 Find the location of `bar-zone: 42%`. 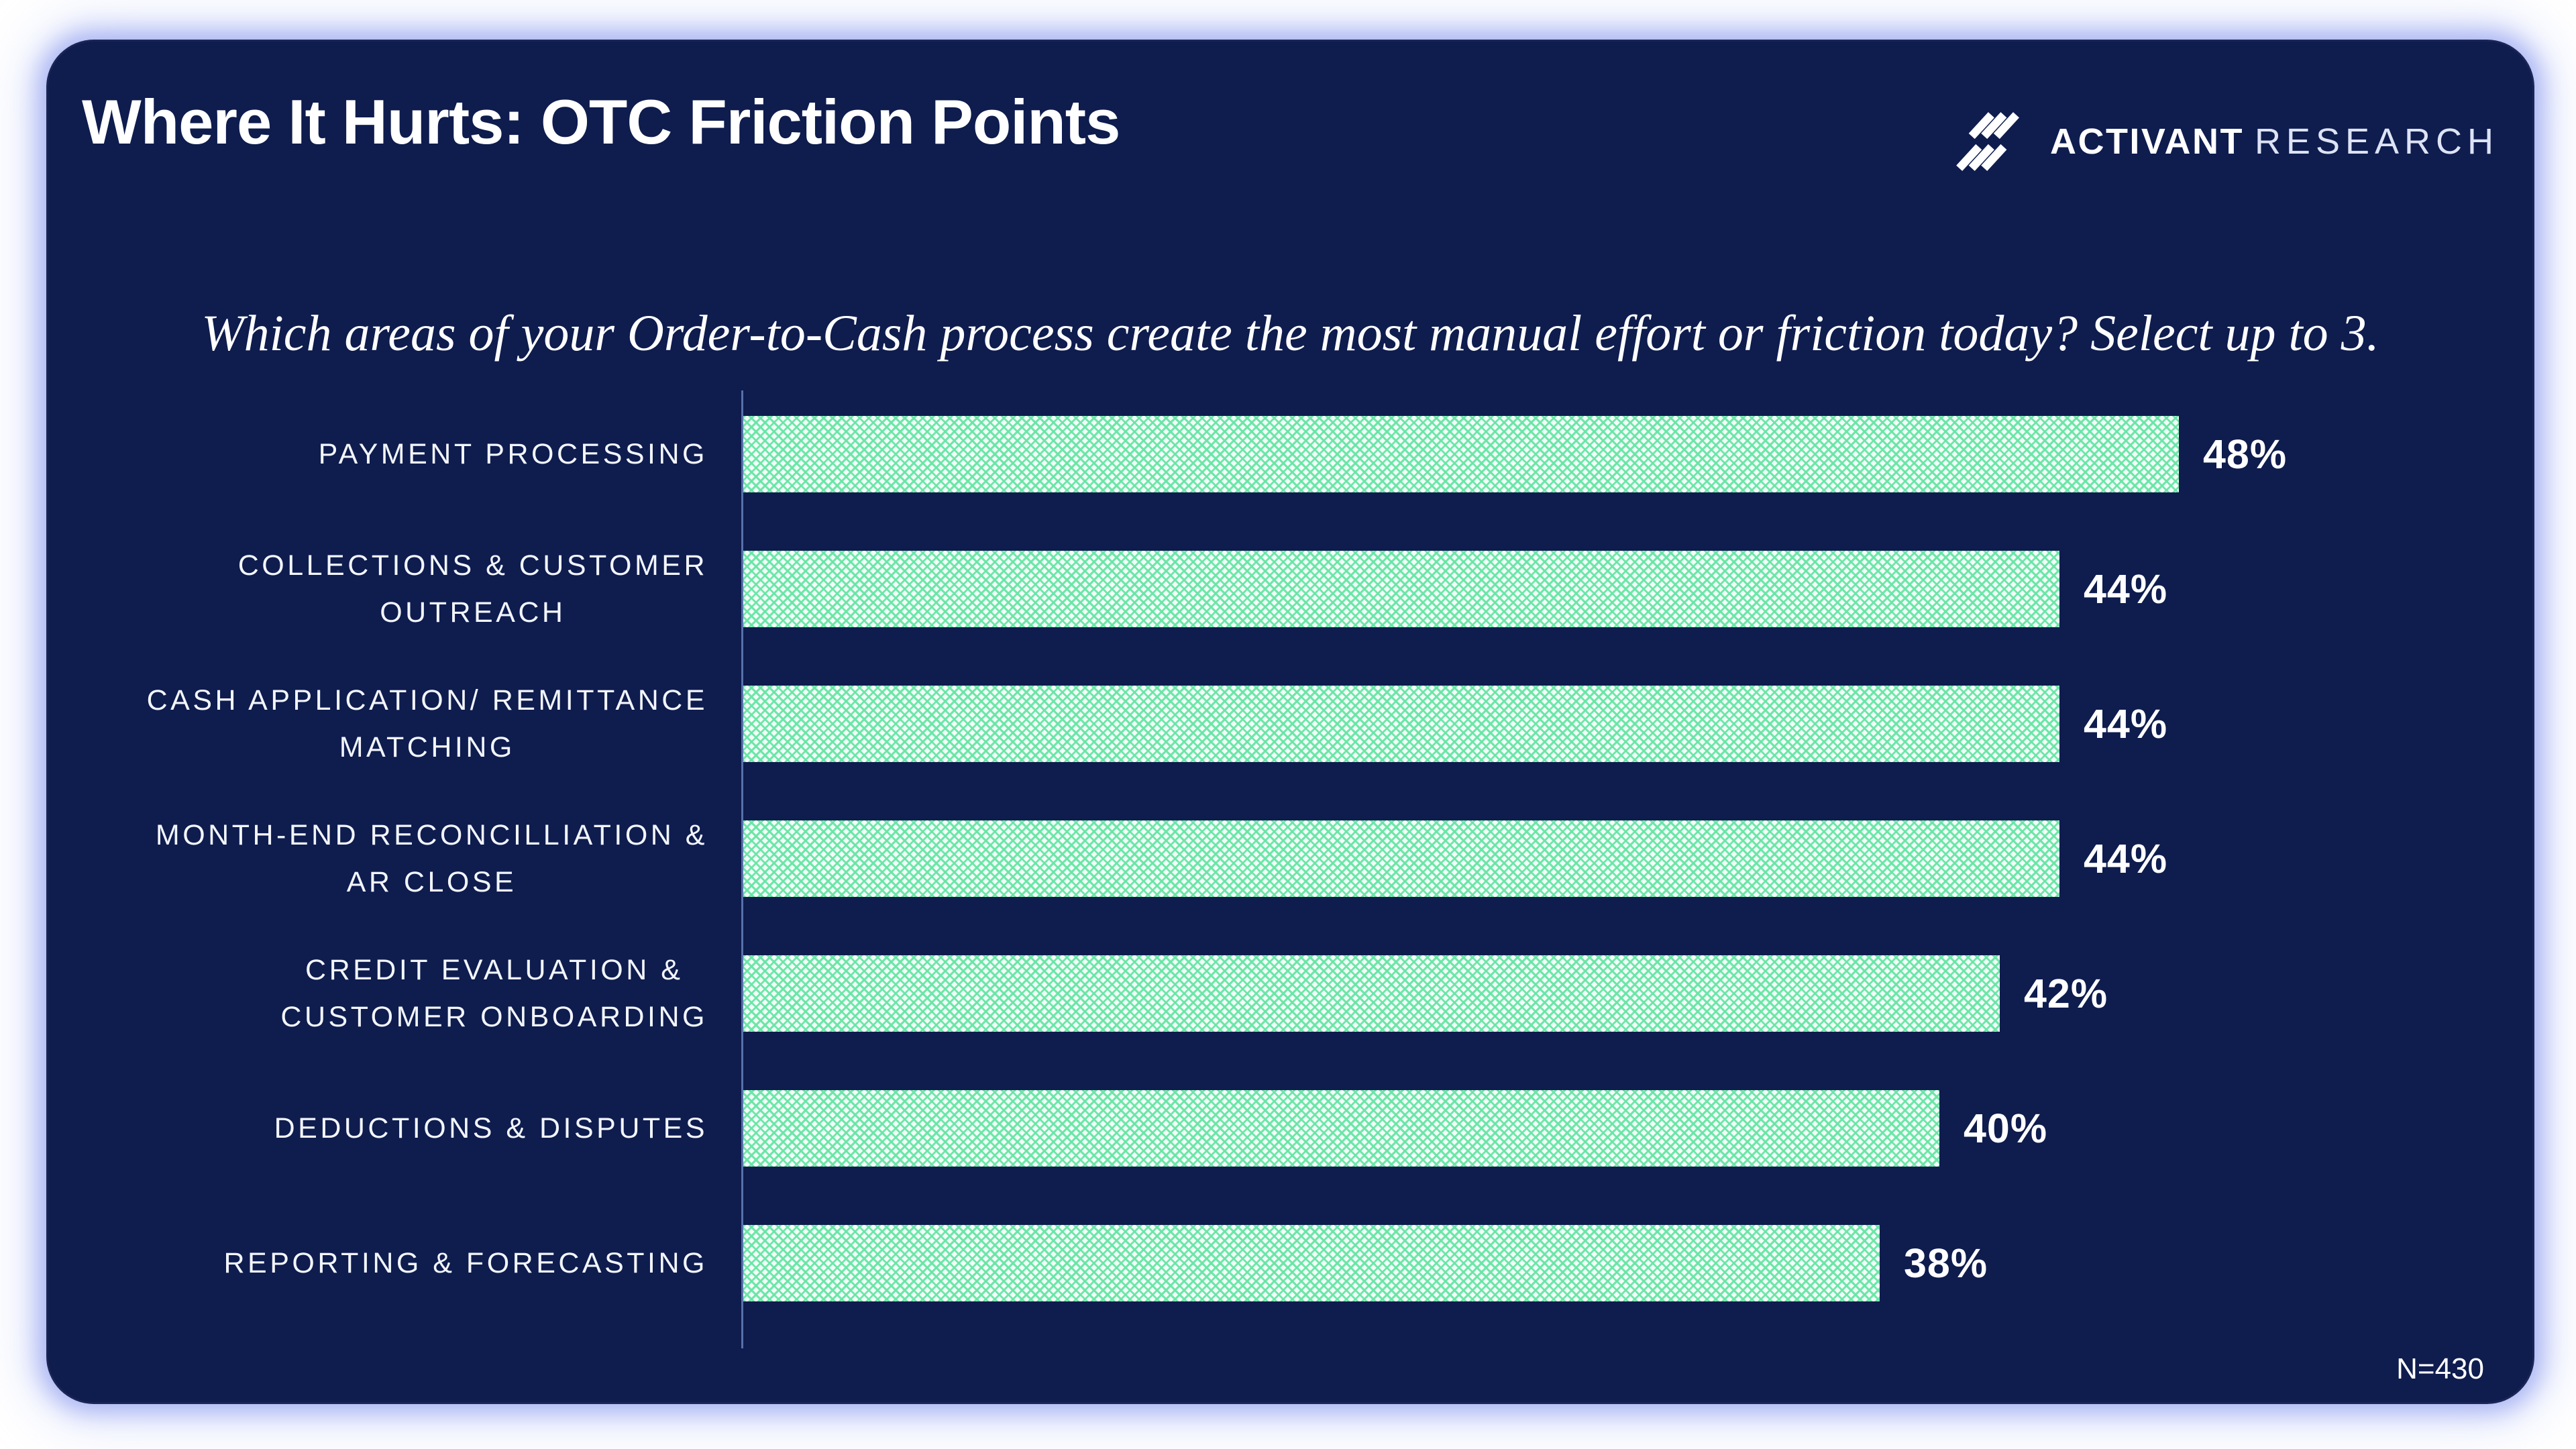

bar-zone: 42% is located at coordinates (1637, 993).